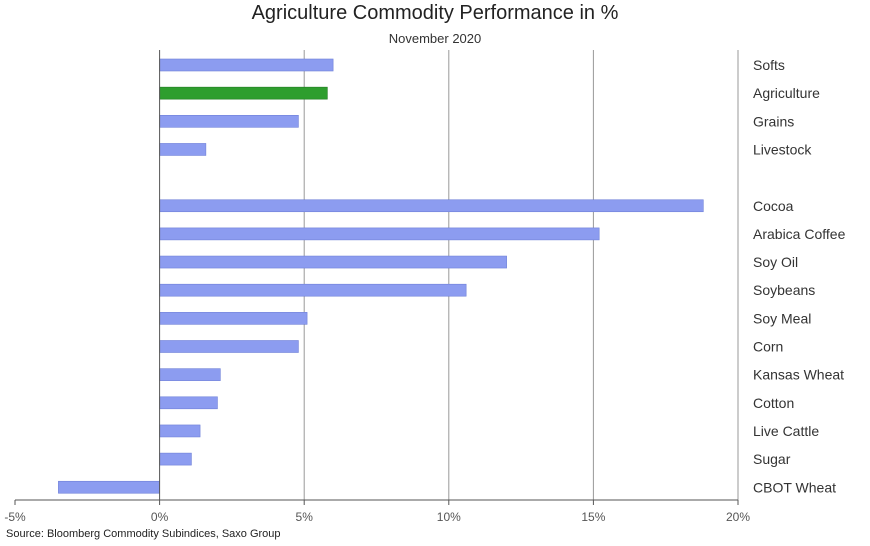  Describe the element at coordinates (773, 121) in the screenshot. I see `category-label: Grains` at that location.